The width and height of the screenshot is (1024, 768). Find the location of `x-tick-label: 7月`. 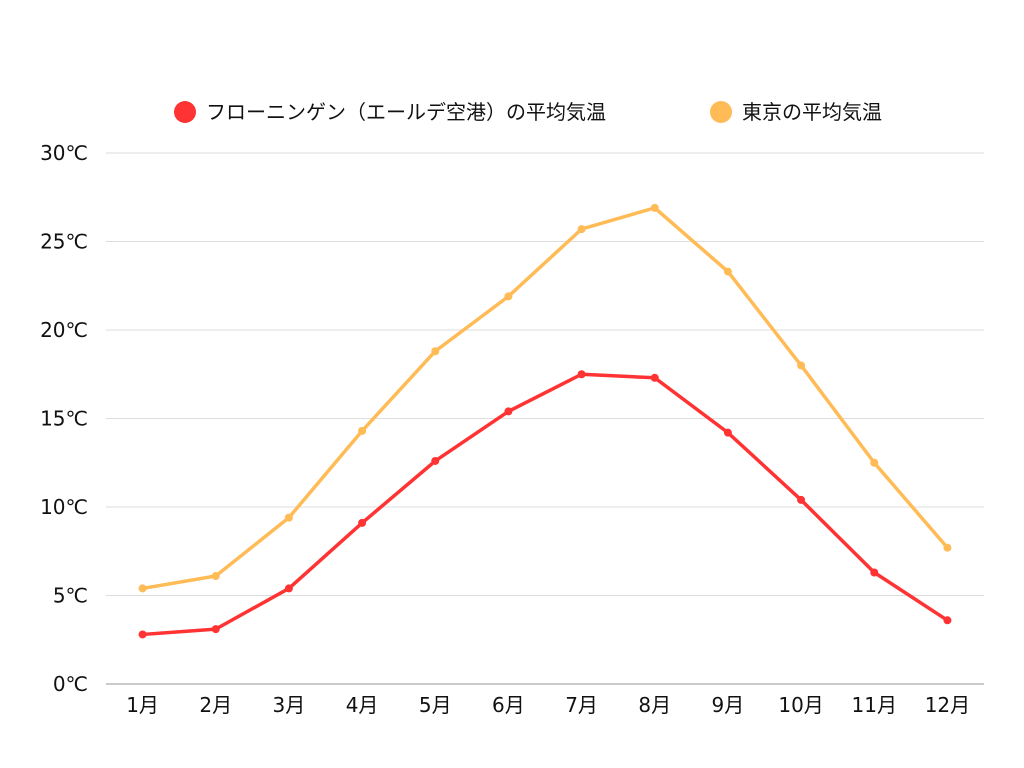

x-tick-label: 7月 is located at coordinates (581, 705).